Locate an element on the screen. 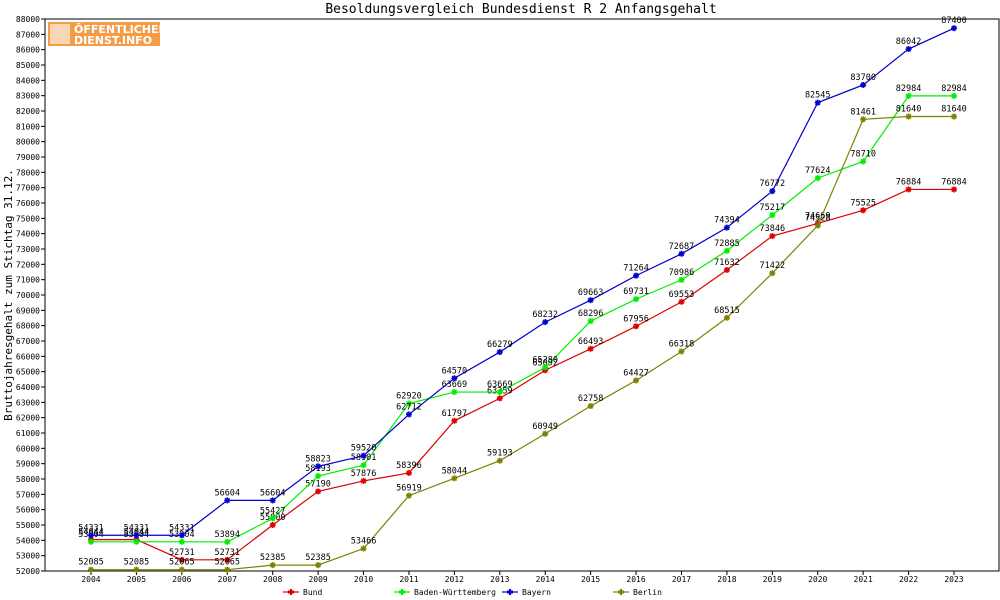  logo-text-line1: ÖFFENTLICHER is located at coordinates (120, 29).